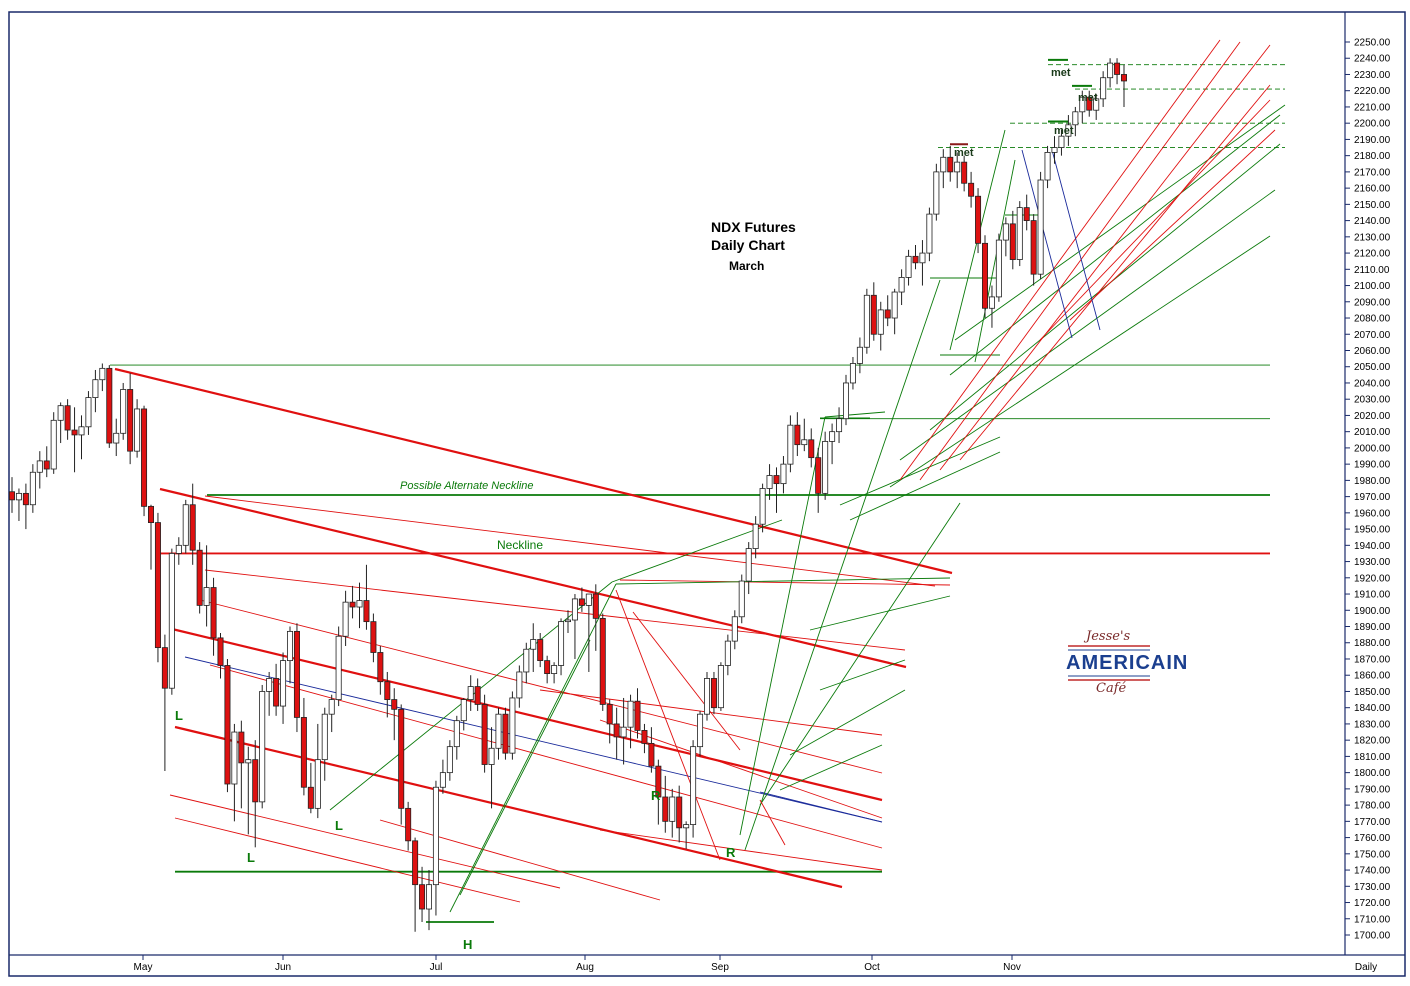 The height and width of the screenshot is (986, 1410). Describe the element at coordinates (1372, 367) in the screenshot. I see `y-tick-label: 2050.00` at that location.